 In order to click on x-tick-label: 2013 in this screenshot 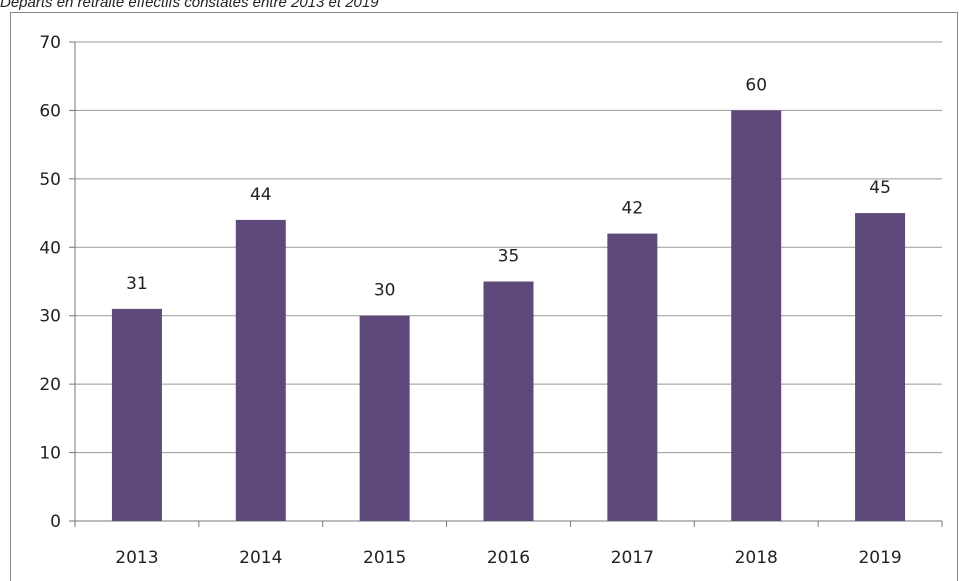, I will do `click(136, 558)`.